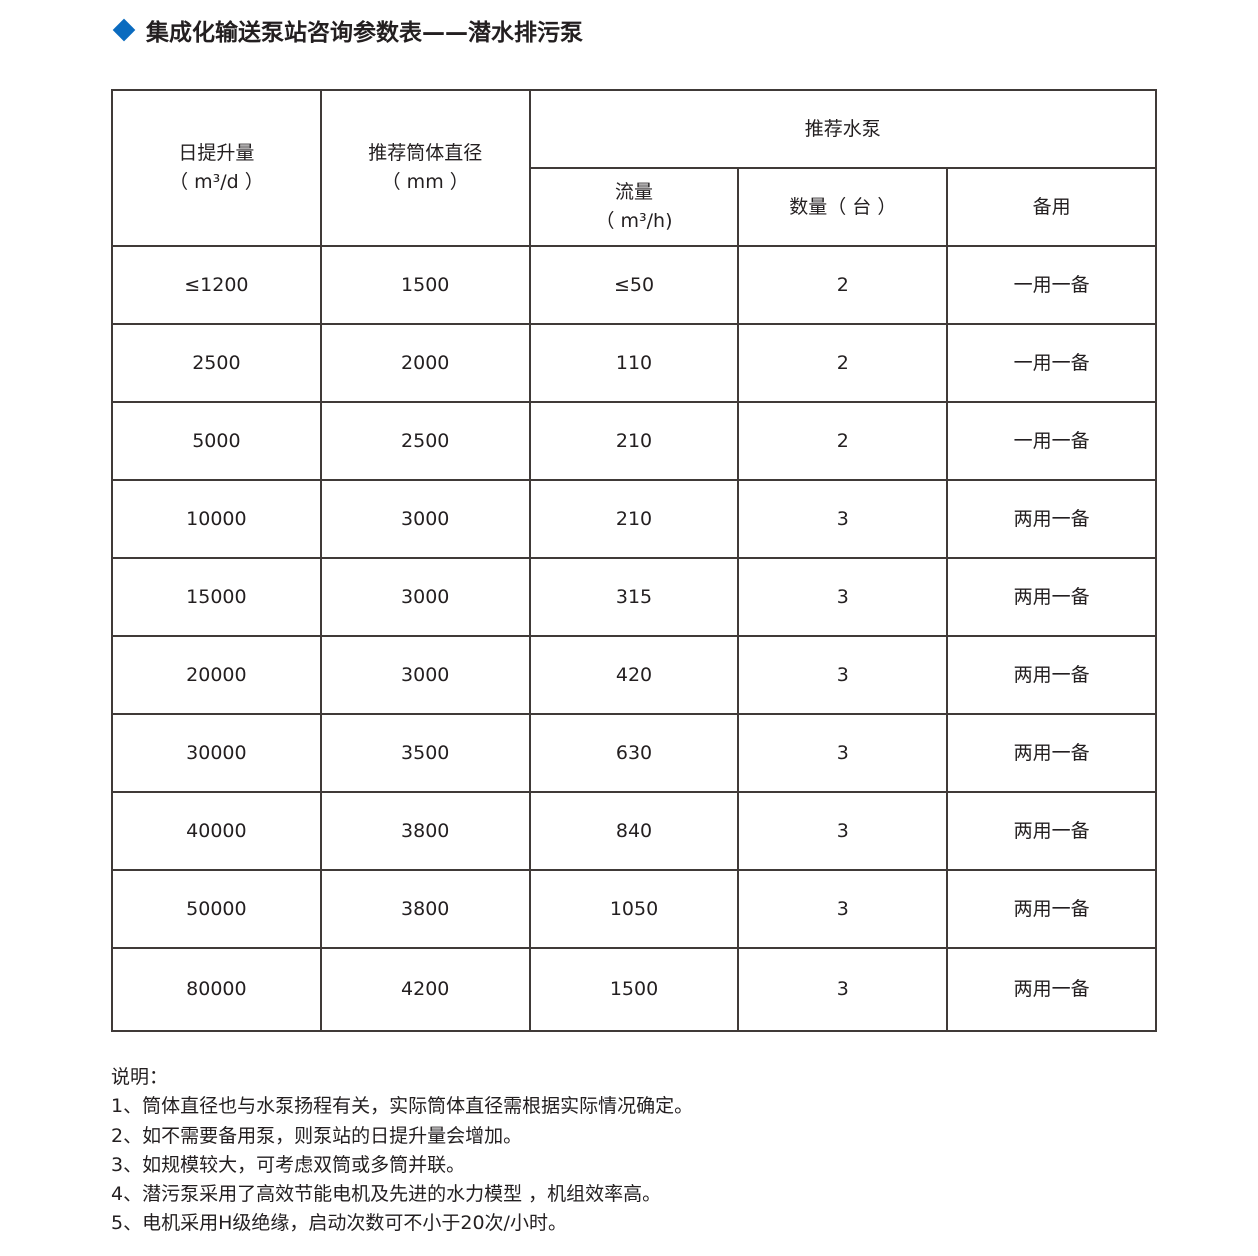 The height and width of the screenshot is (1256, 1258). I want to click on header-unit: （ mm ）, so click(425, 182).